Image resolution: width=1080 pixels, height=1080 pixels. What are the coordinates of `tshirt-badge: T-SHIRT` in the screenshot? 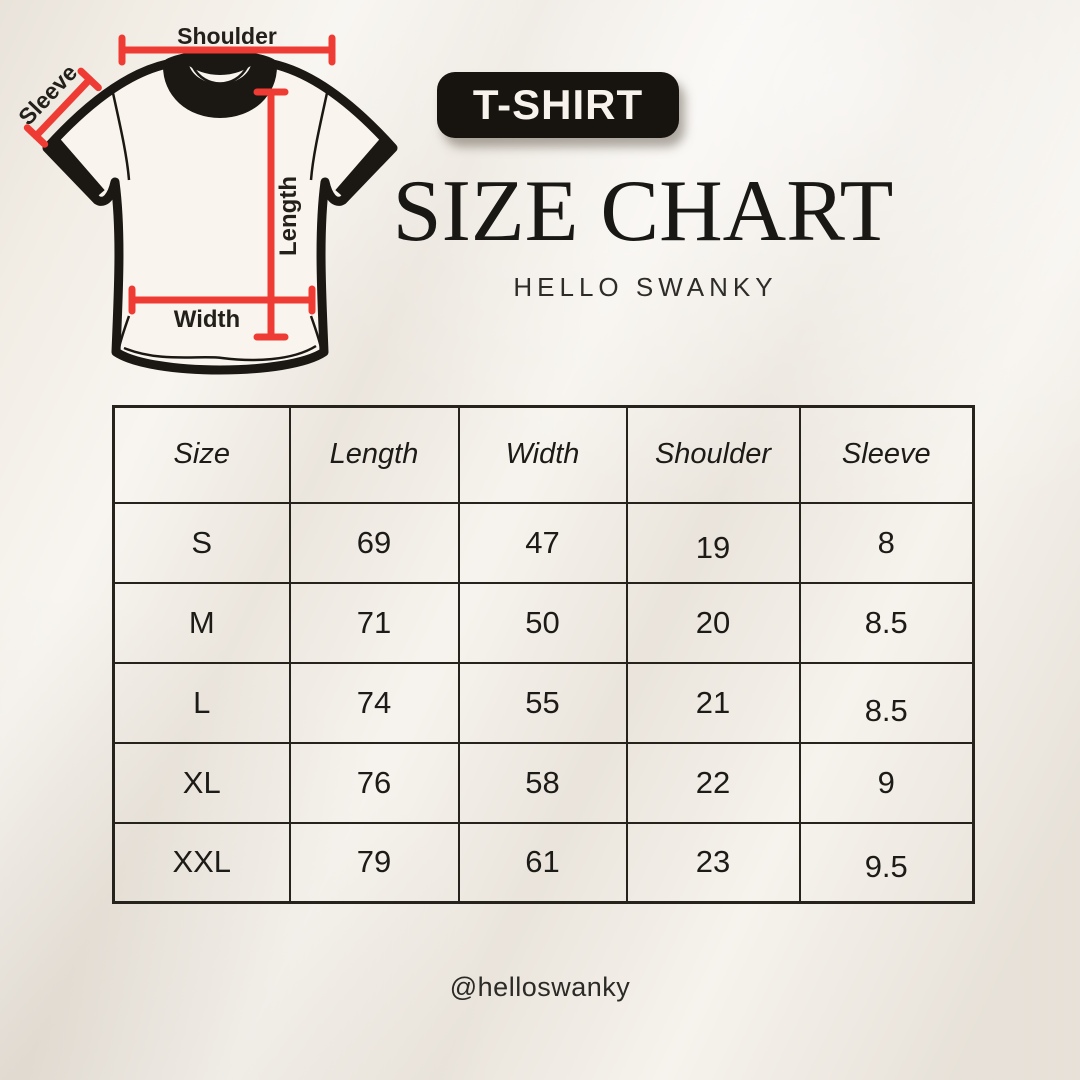 It's located at (558, 105).